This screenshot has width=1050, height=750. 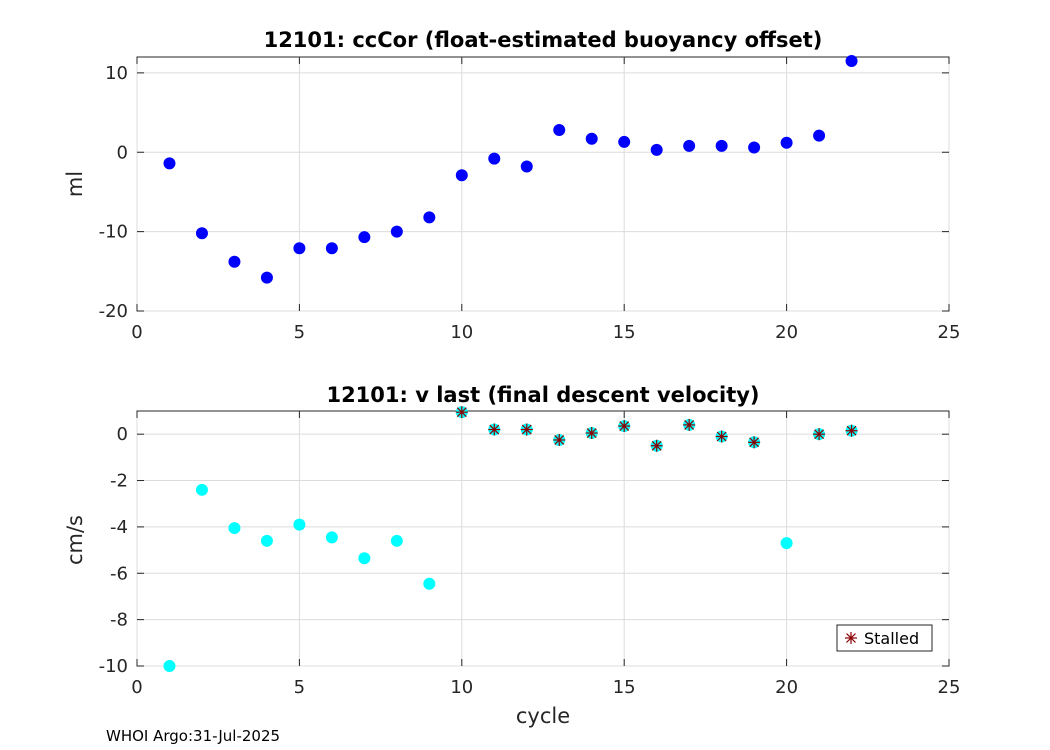 What do you see at coordinates (193, 736) in the screenshot?
I see `footer-credit: WHOI Argo:31-Jul-2025` at bounding box center [193, 736].